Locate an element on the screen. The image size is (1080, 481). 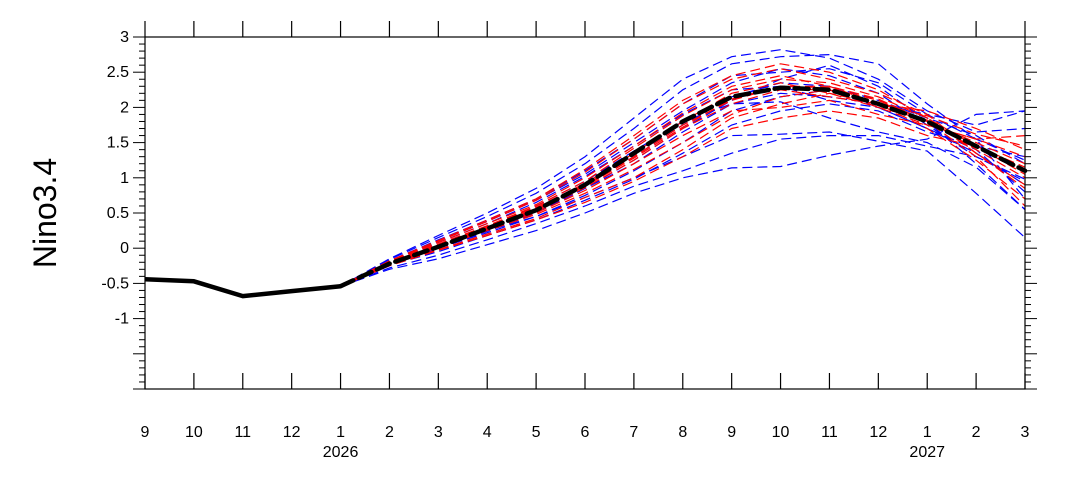
x-year-label: 2026 is located at coordinates (341, 452).